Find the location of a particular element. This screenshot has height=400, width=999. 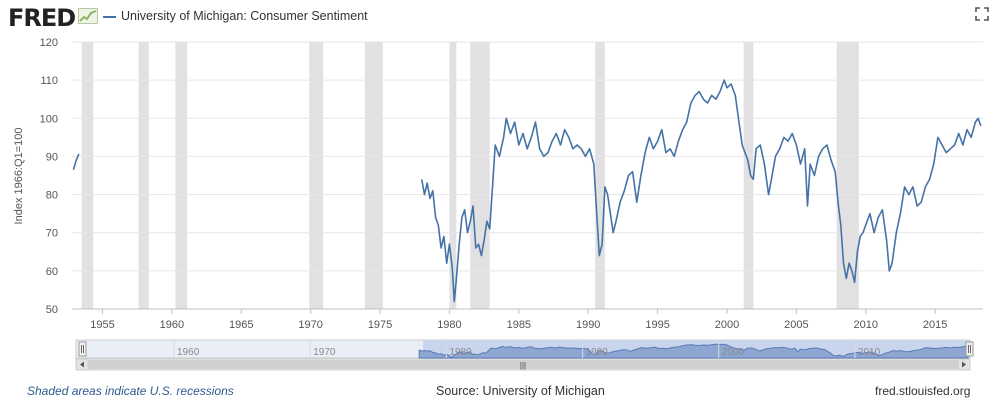

x-tick-label-2010: 2010 is located at coordinates (866, 325).